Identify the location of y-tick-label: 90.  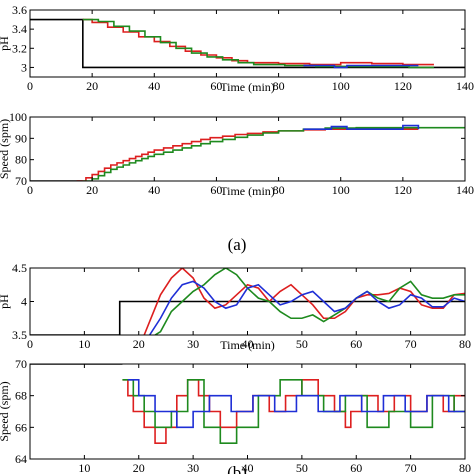
(21, 138).